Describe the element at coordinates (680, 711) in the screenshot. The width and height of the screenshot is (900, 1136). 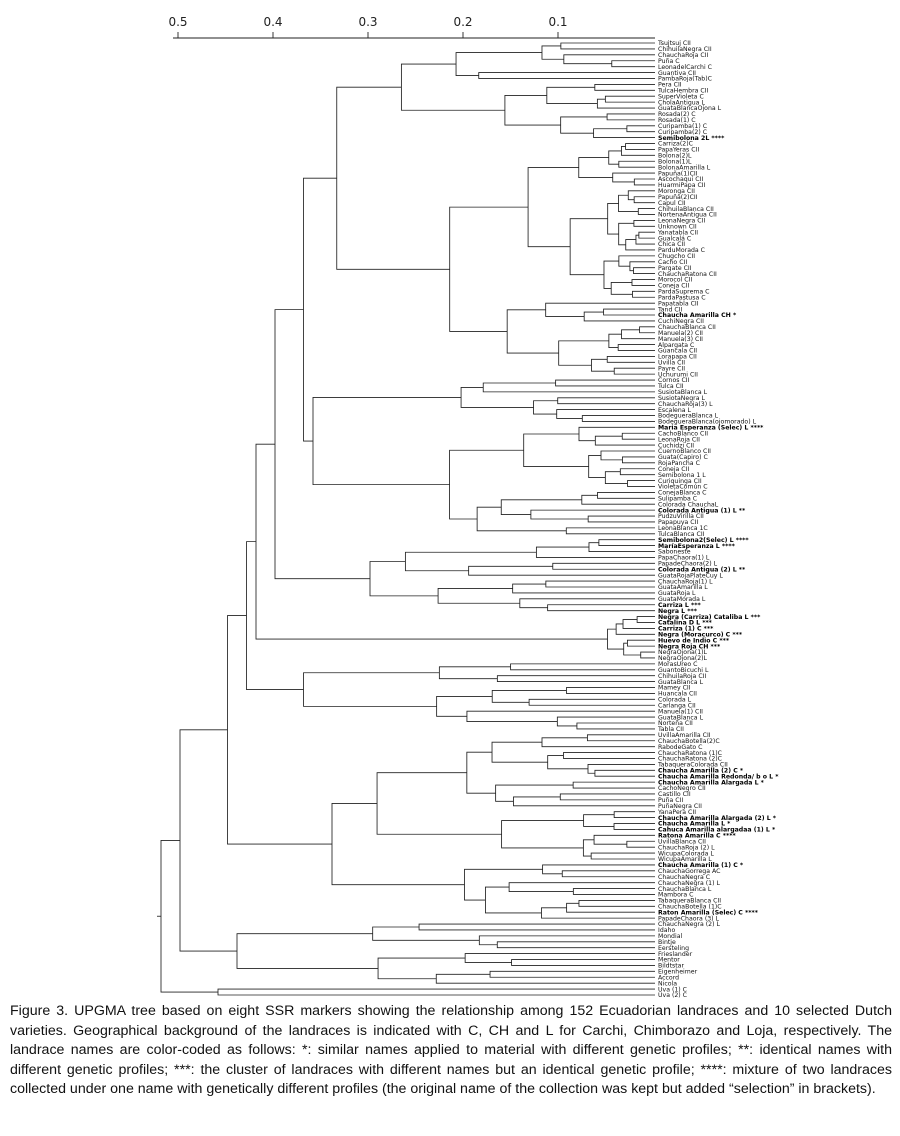
I see `leaf-label: Manuela(1) CII` at that location.